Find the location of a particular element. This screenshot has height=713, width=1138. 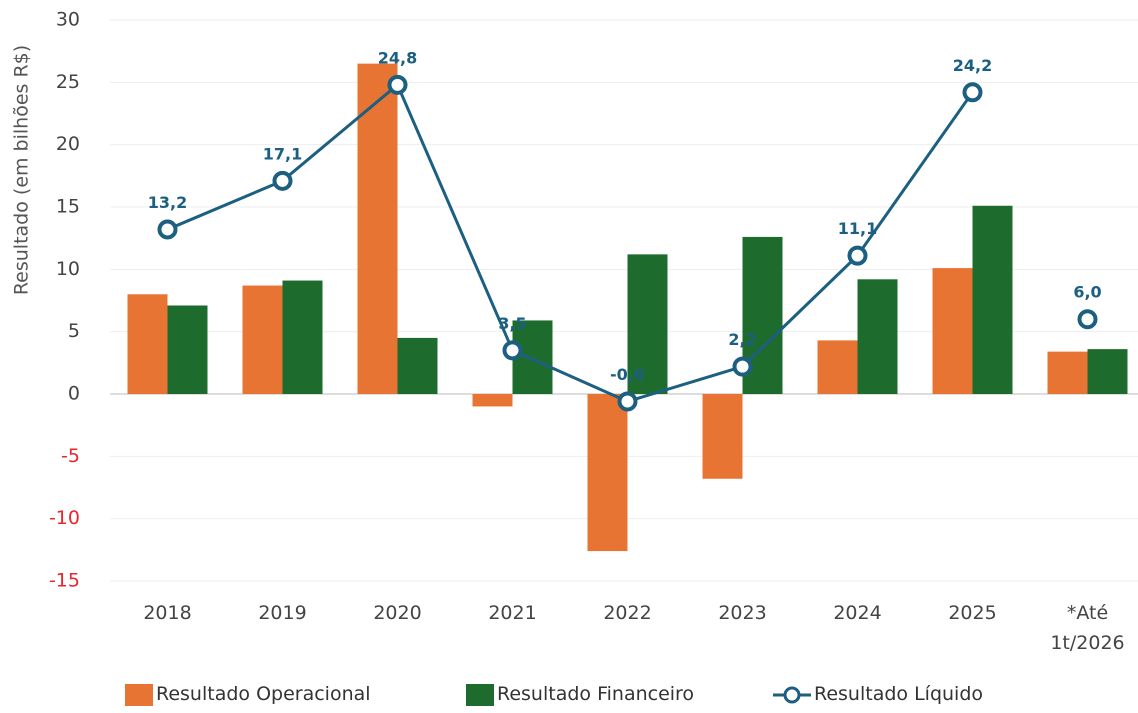

y-tick-label: 30 is located at coordinates (68, 20).